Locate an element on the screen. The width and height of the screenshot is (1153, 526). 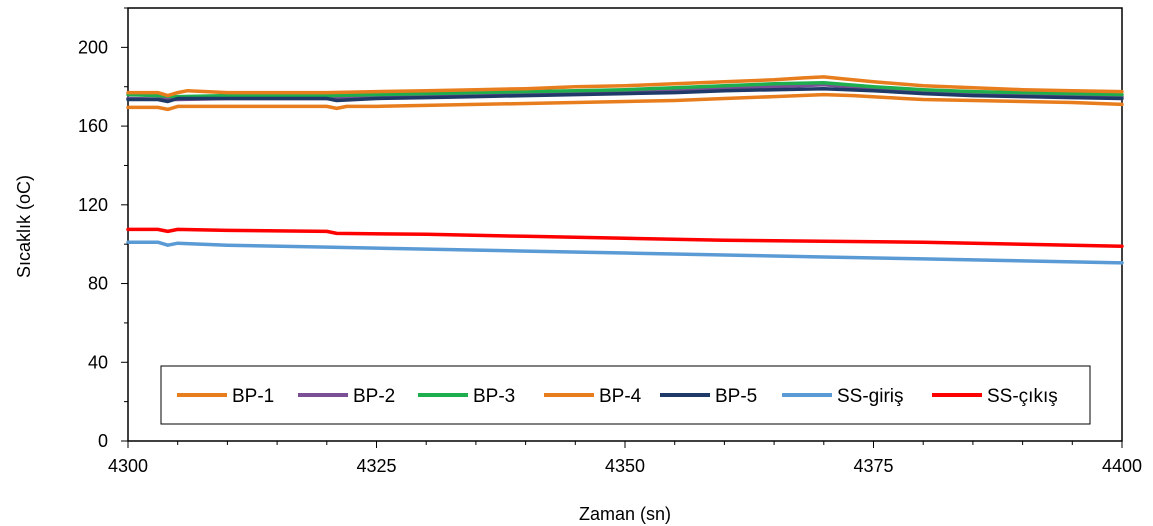
y-tick-label: 40 is located at coordinates (98, 362).